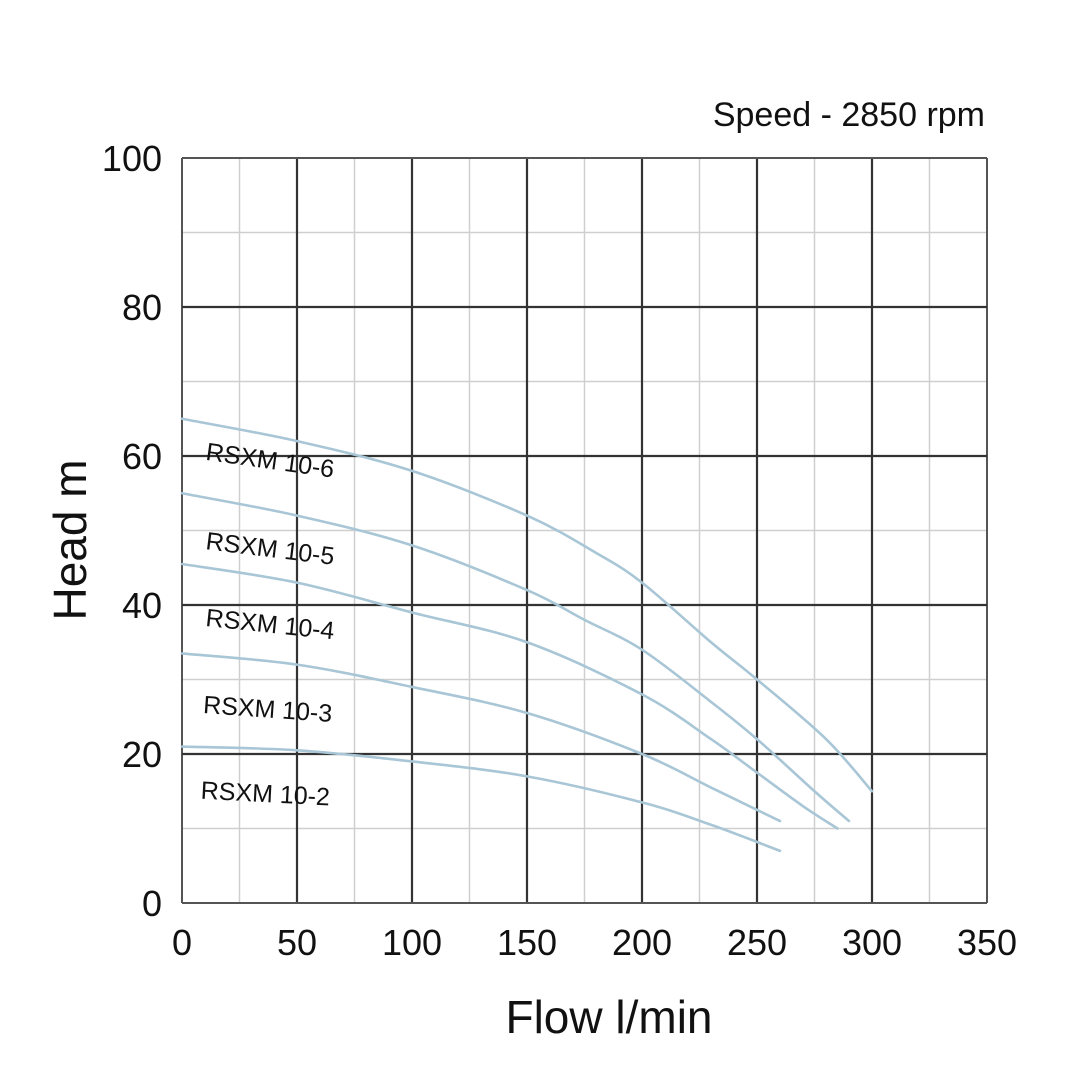 This screenshot has width=1079, height=1085. I want to click on series-label: RSXM 10-2, so click(265, 794).